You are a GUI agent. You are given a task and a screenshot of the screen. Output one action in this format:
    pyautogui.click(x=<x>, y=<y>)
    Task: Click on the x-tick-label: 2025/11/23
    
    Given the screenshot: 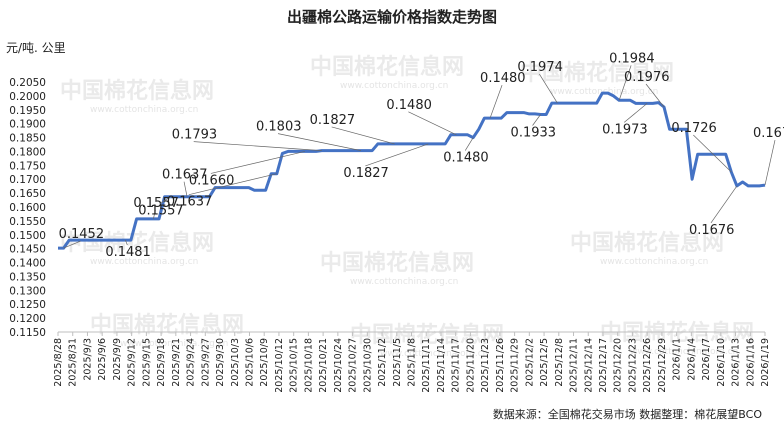 What is the action you would take?
    pyautogui.click(x=485, y=365)
    